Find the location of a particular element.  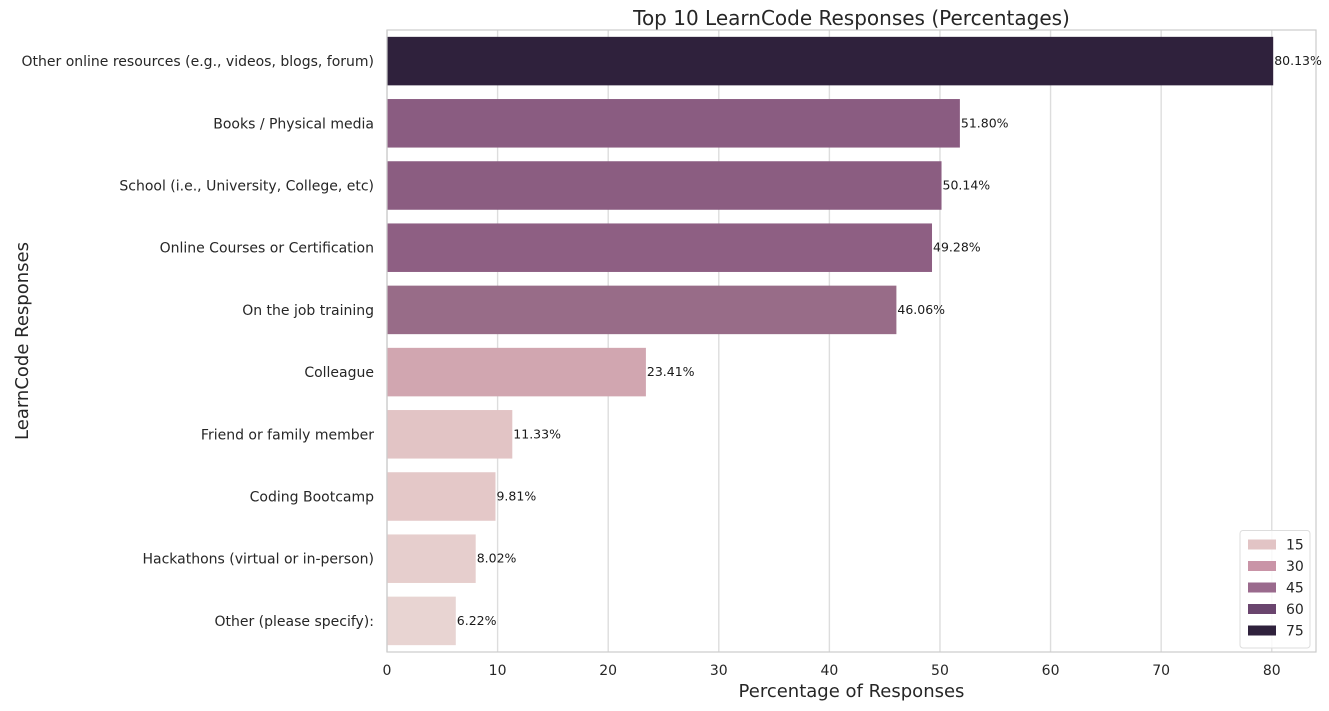

y-tick-label: Coding Bootcamp is located at coordinates (312, 498).